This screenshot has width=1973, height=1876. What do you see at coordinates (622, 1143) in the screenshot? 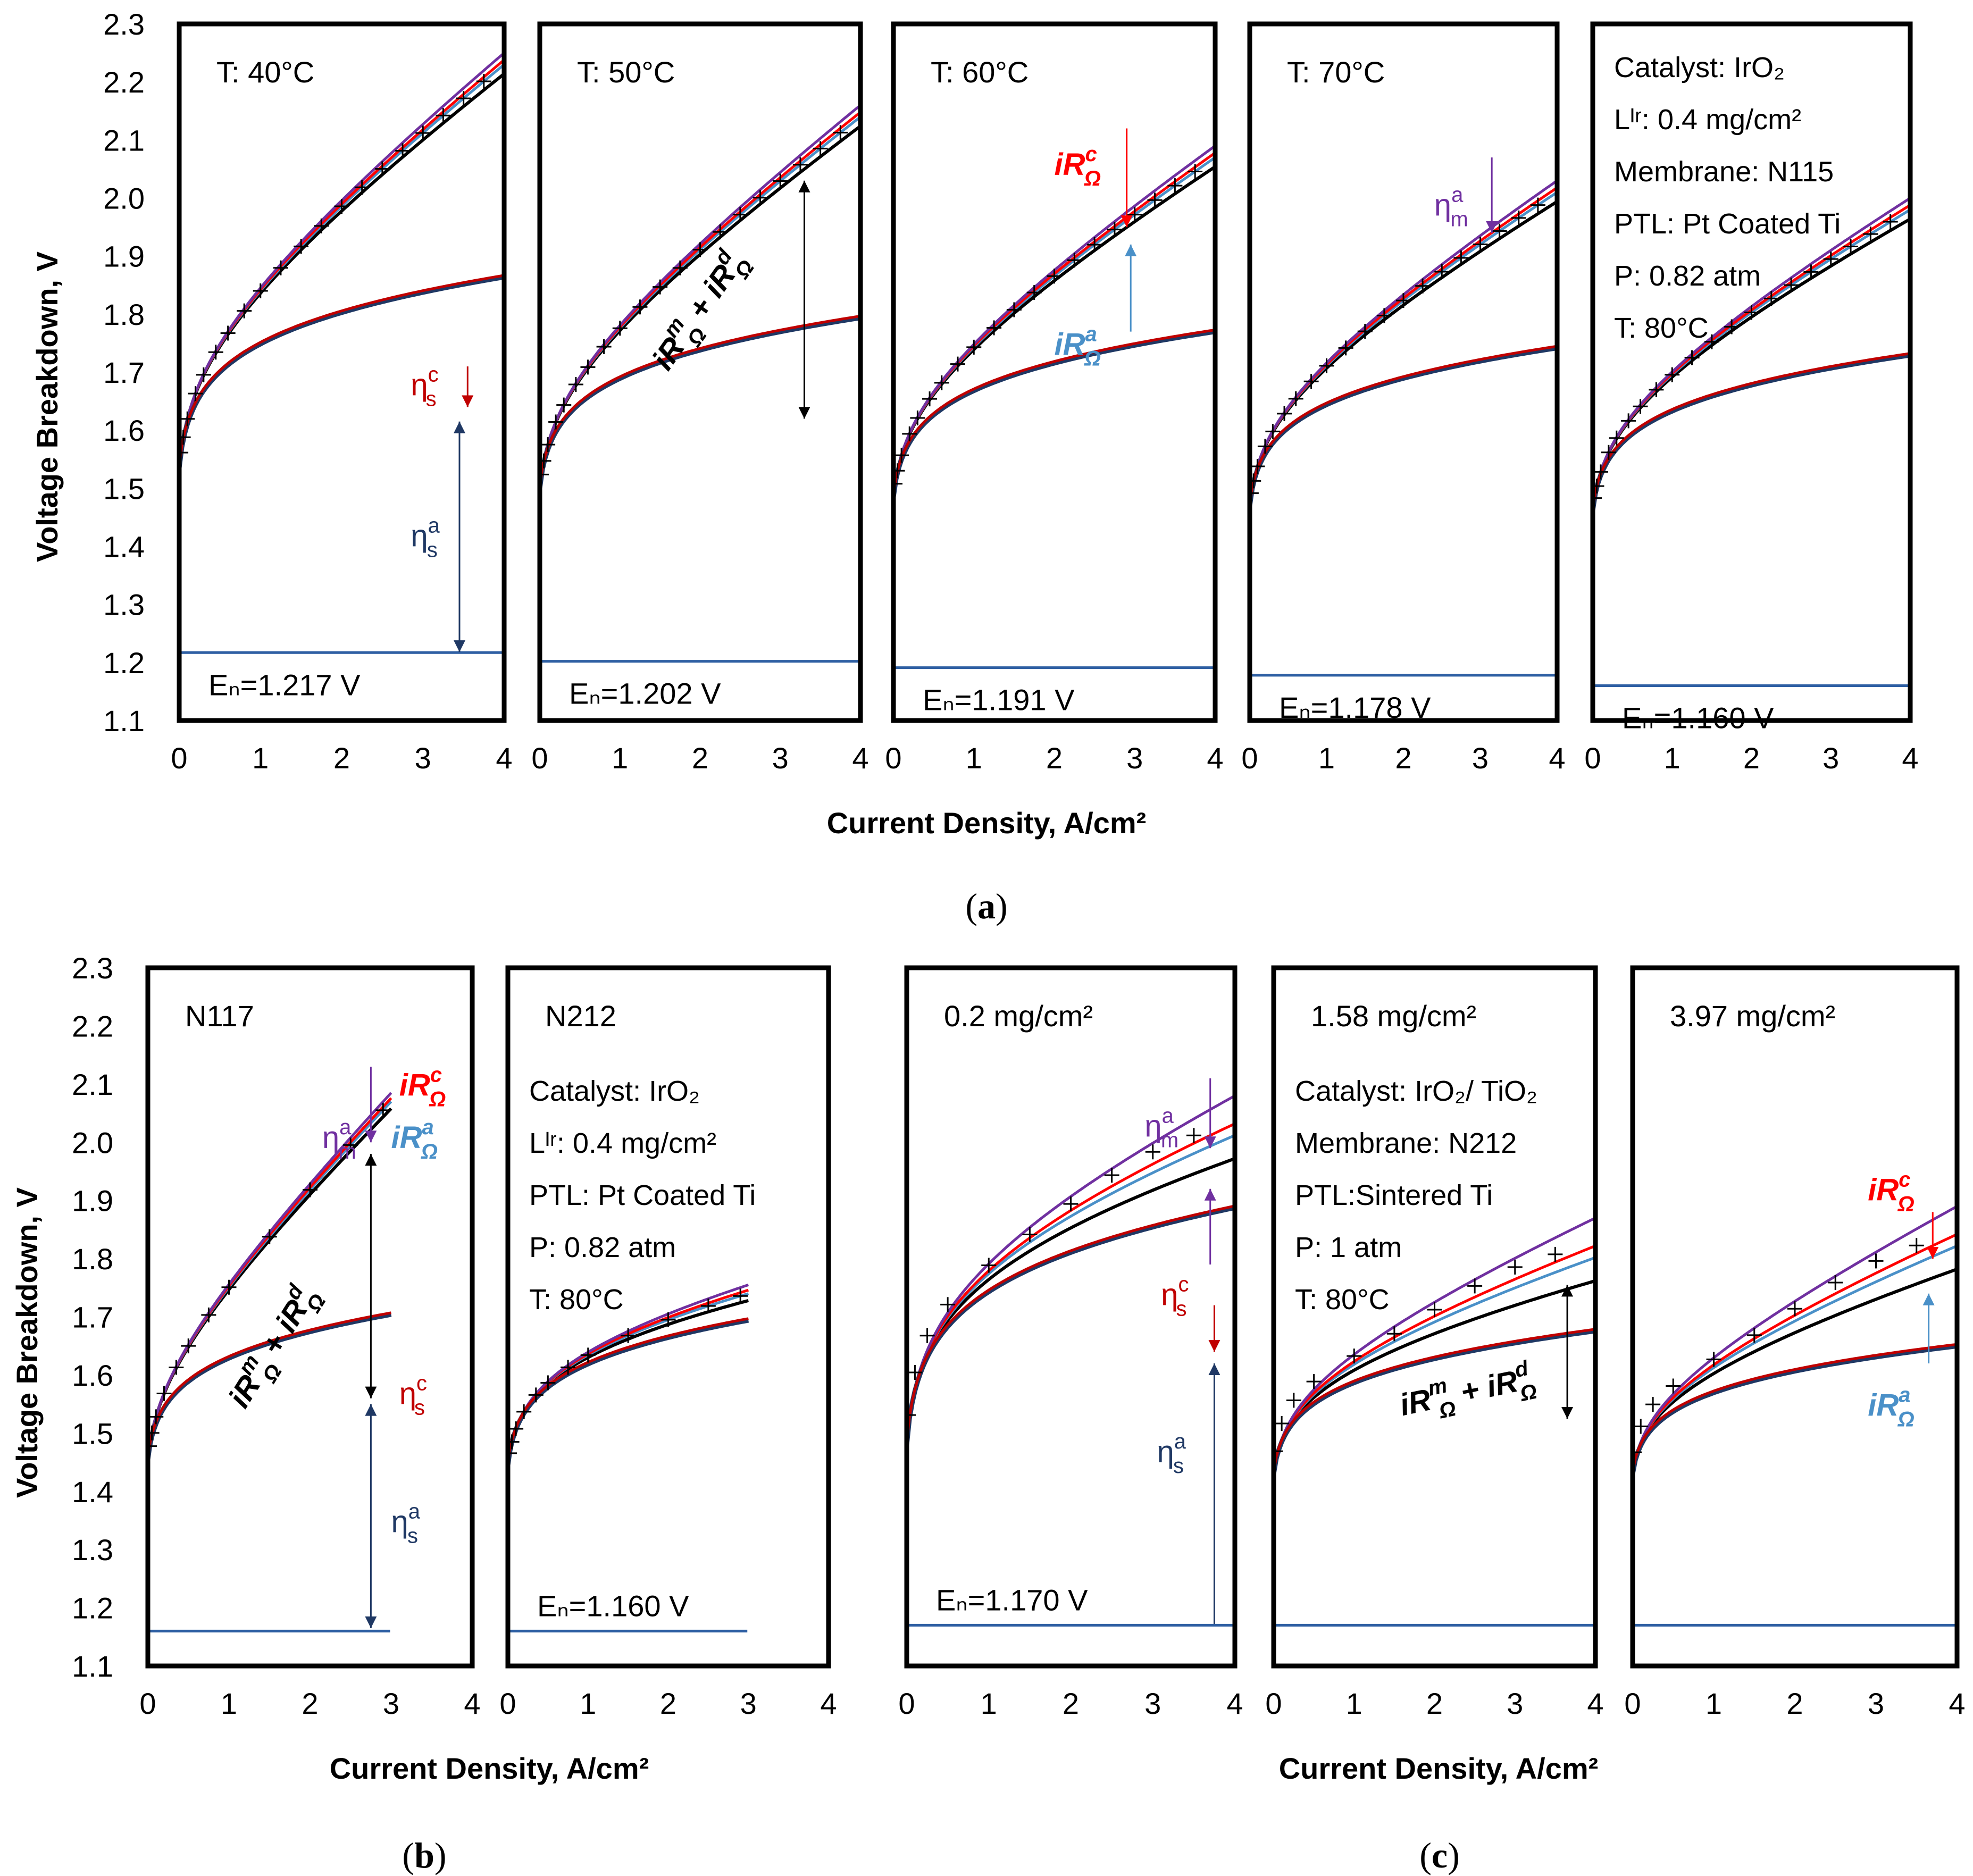
I see `info-line: Lᴵʳ: 0.4 mg/cm²` at bounding box center [622, 1143].